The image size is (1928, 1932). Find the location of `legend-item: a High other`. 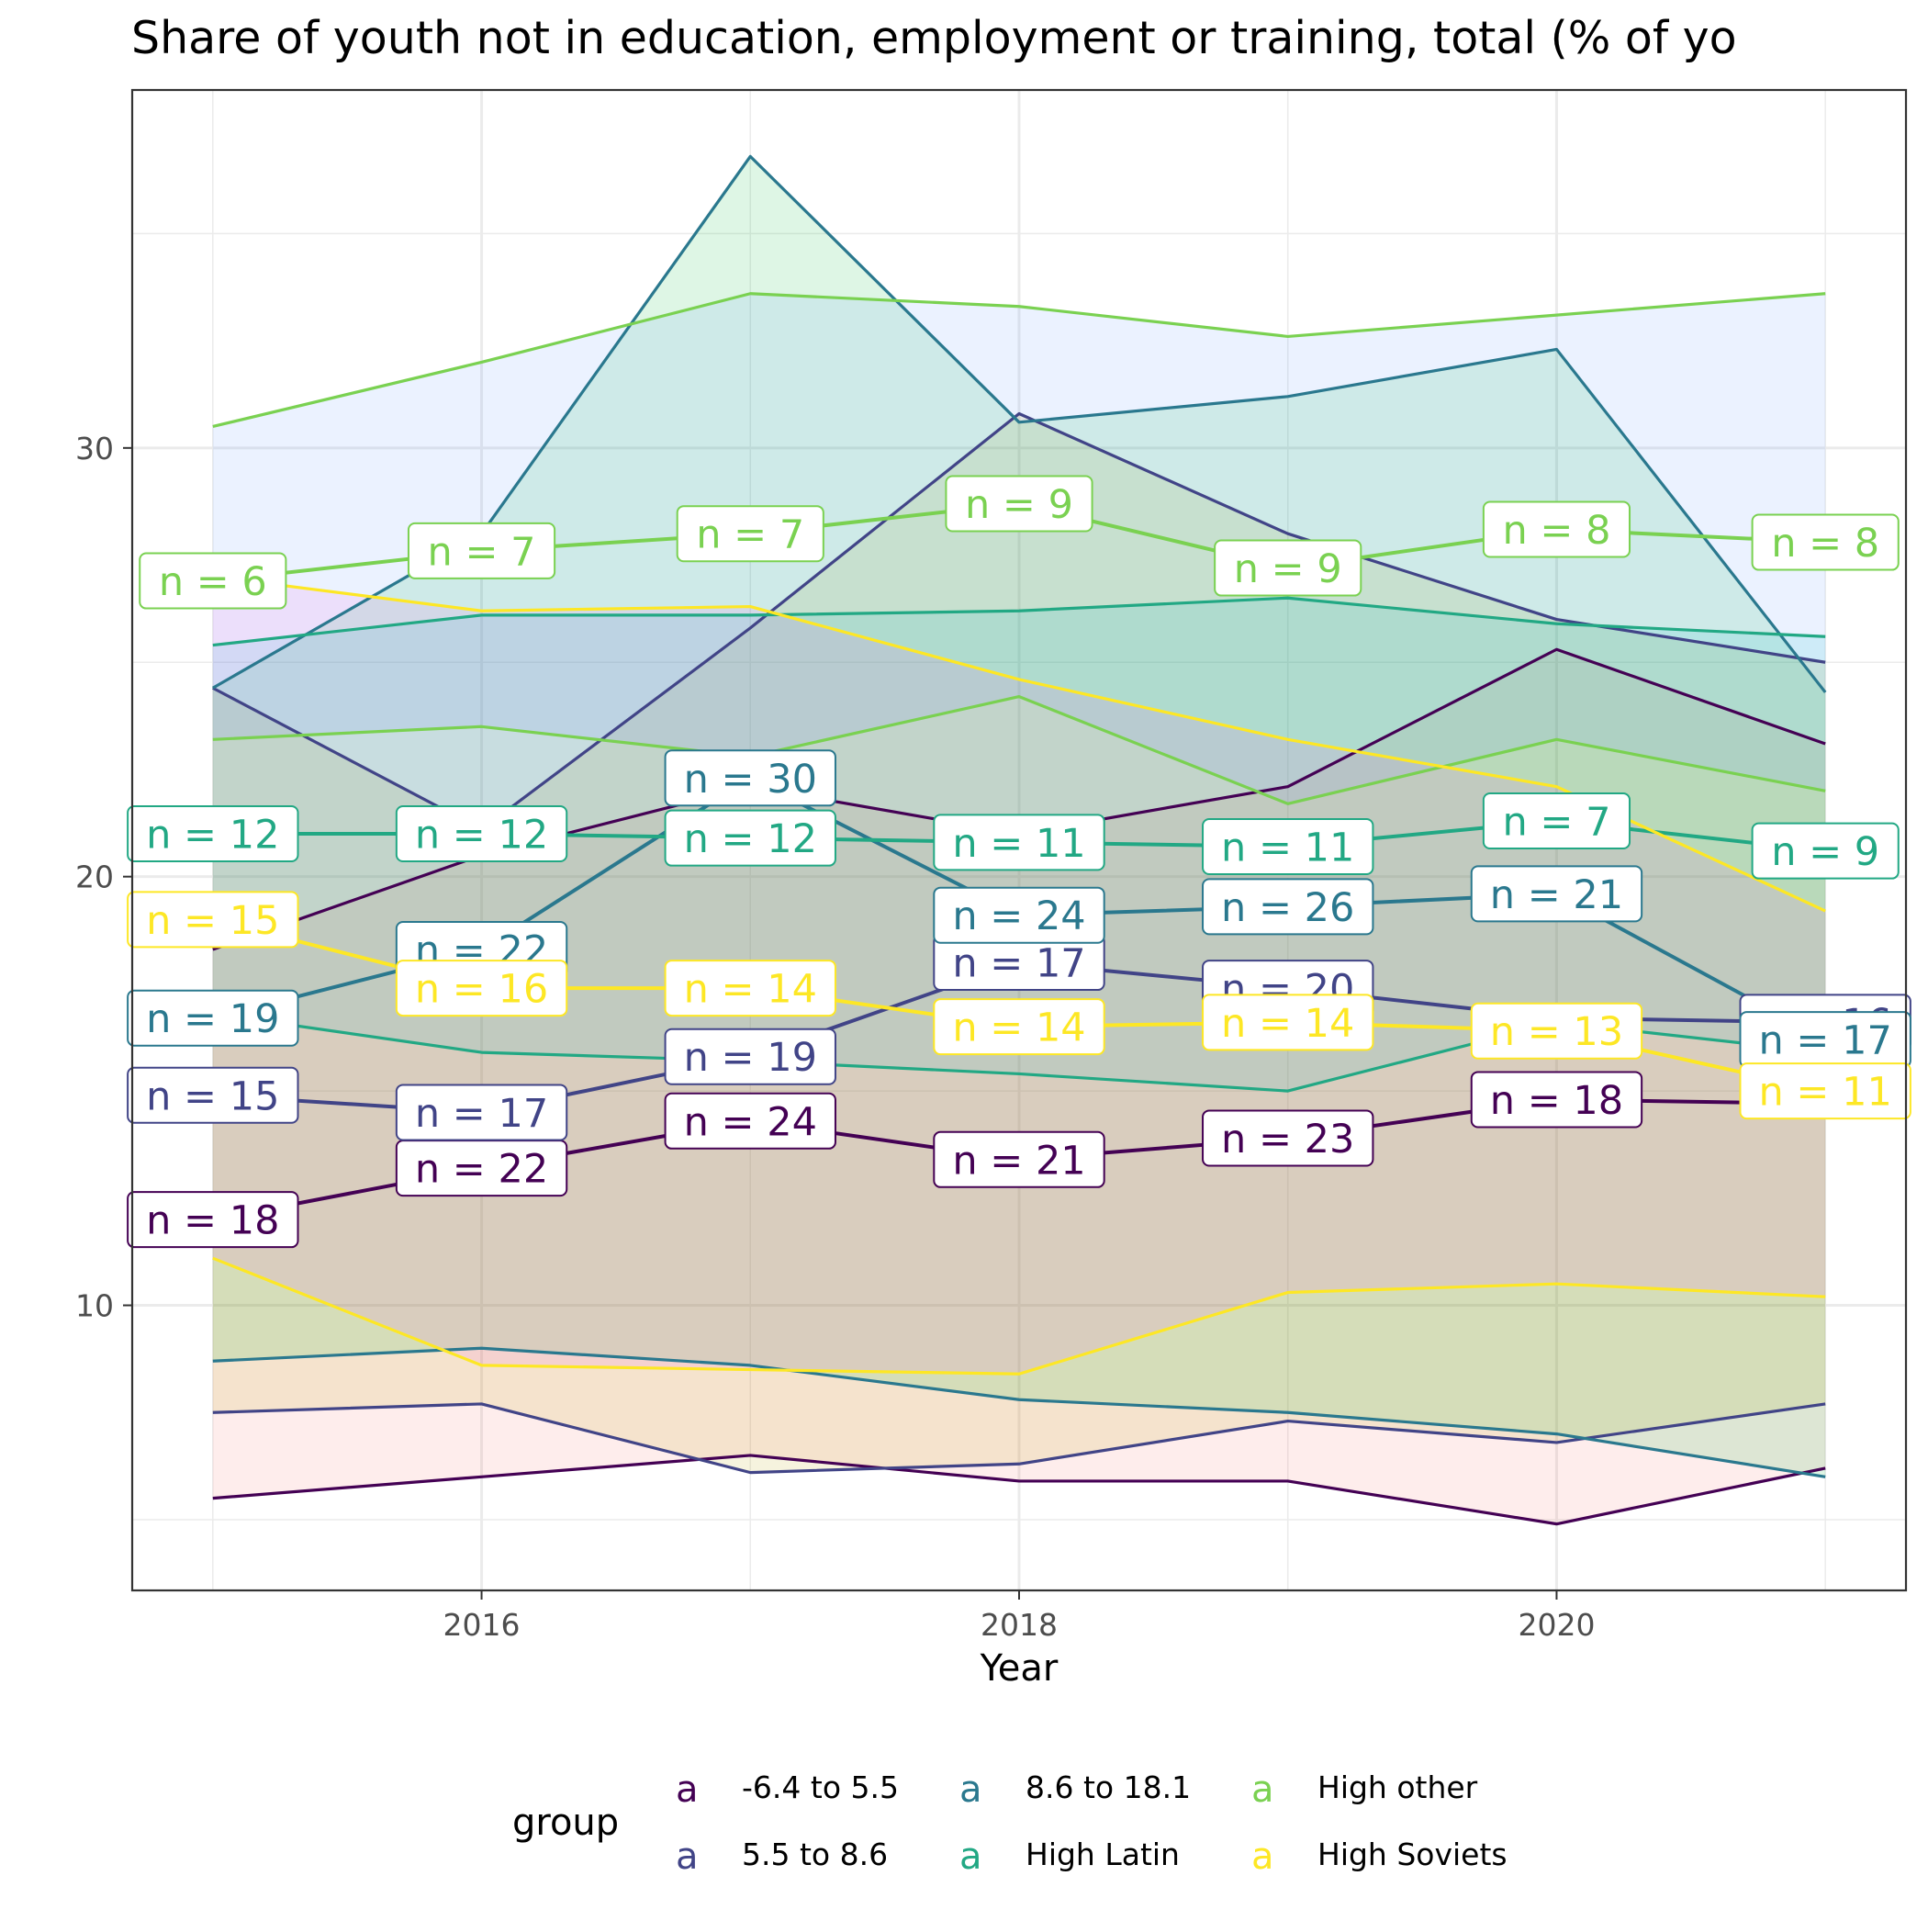

legend-item: a High other is located at coordinates (1364, 1790).